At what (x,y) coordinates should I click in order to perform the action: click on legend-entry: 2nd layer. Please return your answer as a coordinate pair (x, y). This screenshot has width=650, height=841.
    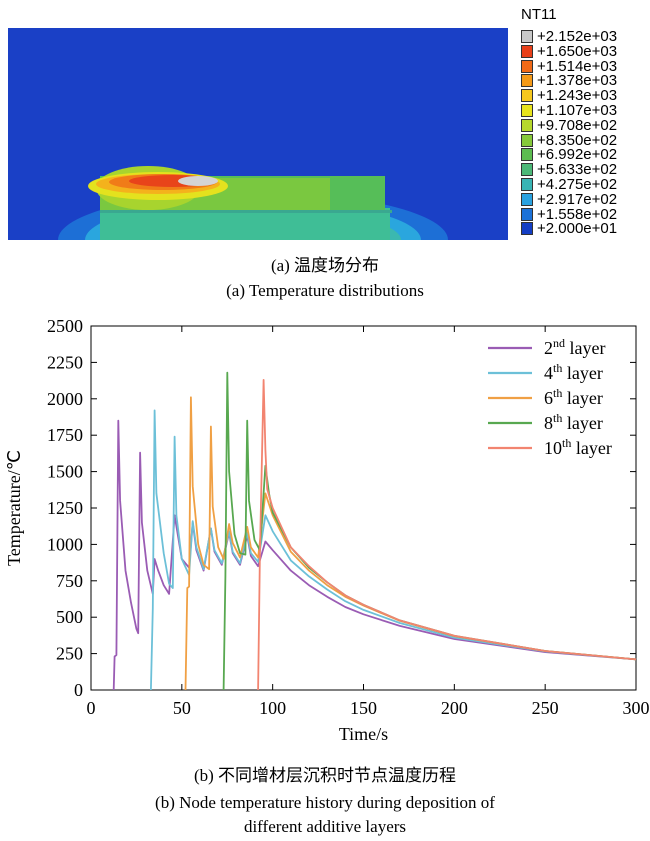
    Looking at the image, I should click on (574, 347).